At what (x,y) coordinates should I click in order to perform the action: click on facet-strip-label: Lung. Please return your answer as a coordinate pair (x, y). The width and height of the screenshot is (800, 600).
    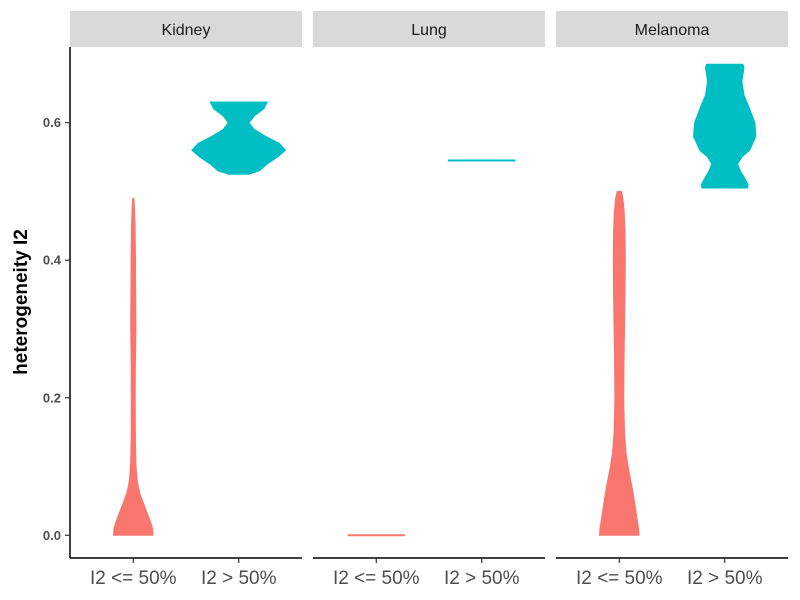
    Looking at the image, I should click on (429, 30).